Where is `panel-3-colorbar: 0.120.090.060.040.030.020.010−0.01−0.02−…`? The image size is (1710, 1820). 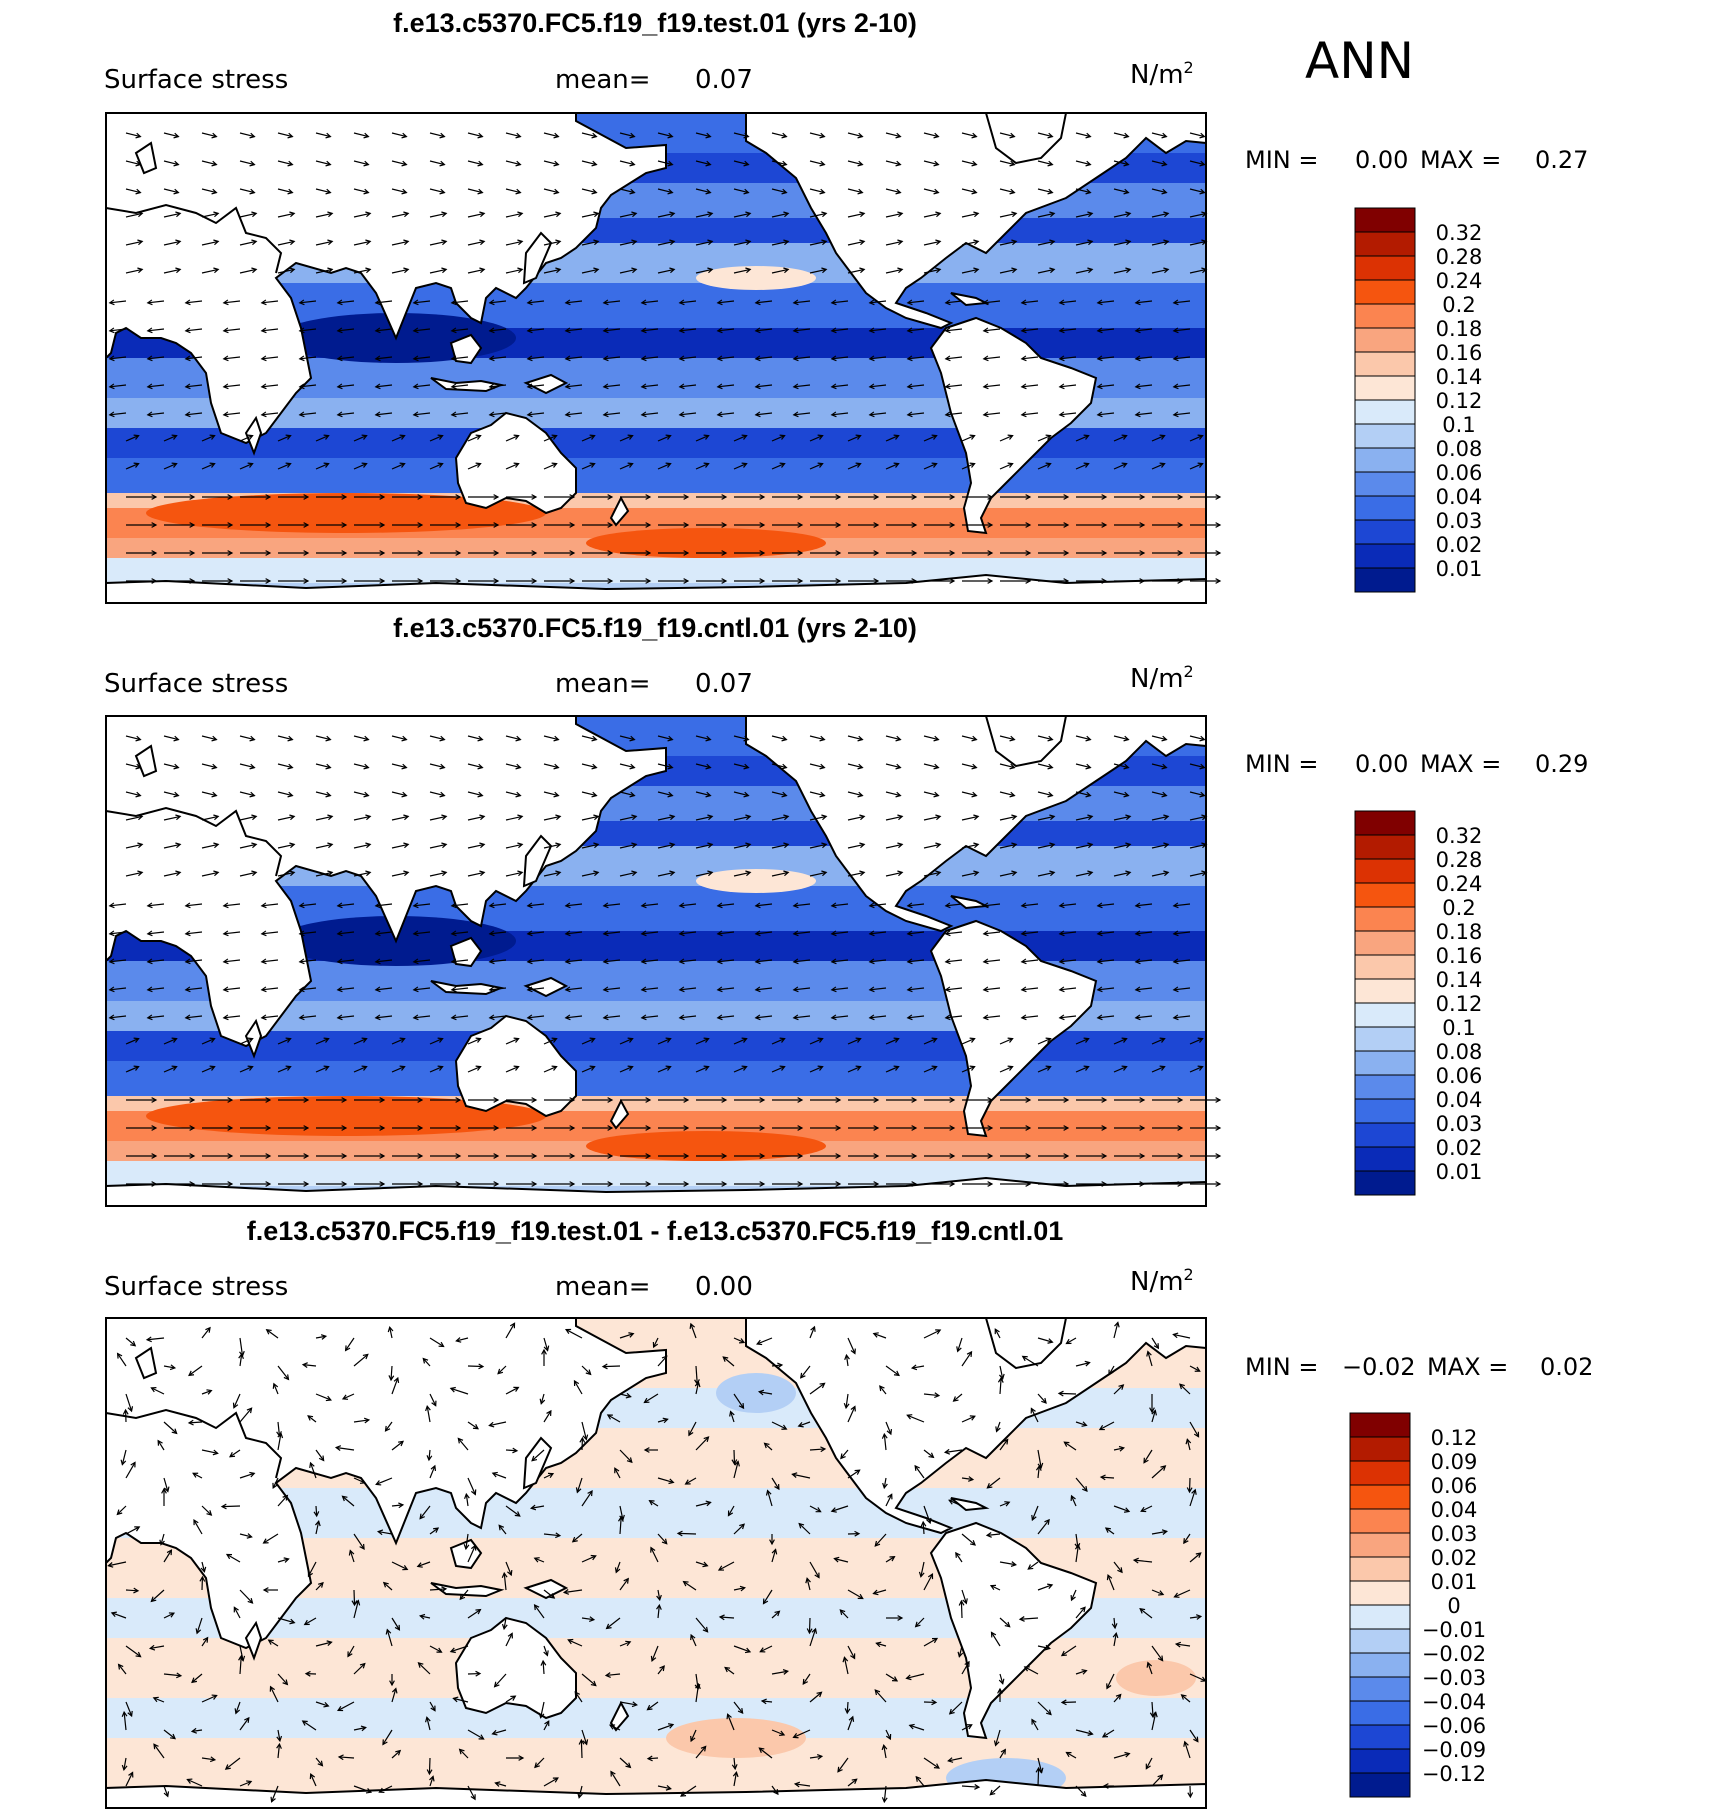 panel-3-colorbar: 0.120.090.060.040.030.020.010−0.01−0.02−… is located at coordinates (1418, 1605).